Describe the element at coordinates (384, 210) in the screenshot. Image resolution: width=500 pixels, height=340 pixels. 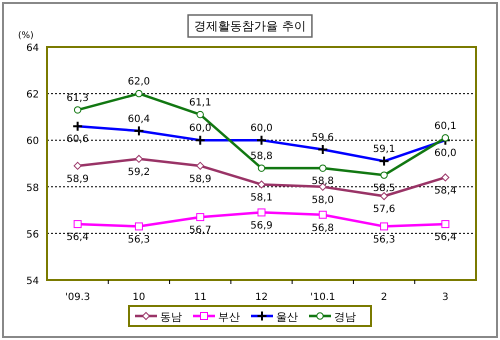
I see `data-label: 57,6` at that location.